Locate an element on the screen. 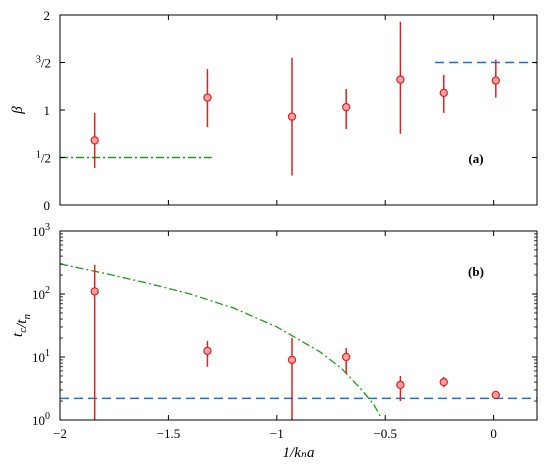 The width and height of the screenshot is (550, 467). x-tick-label: −0.5 is located at coordinates (385, 433).